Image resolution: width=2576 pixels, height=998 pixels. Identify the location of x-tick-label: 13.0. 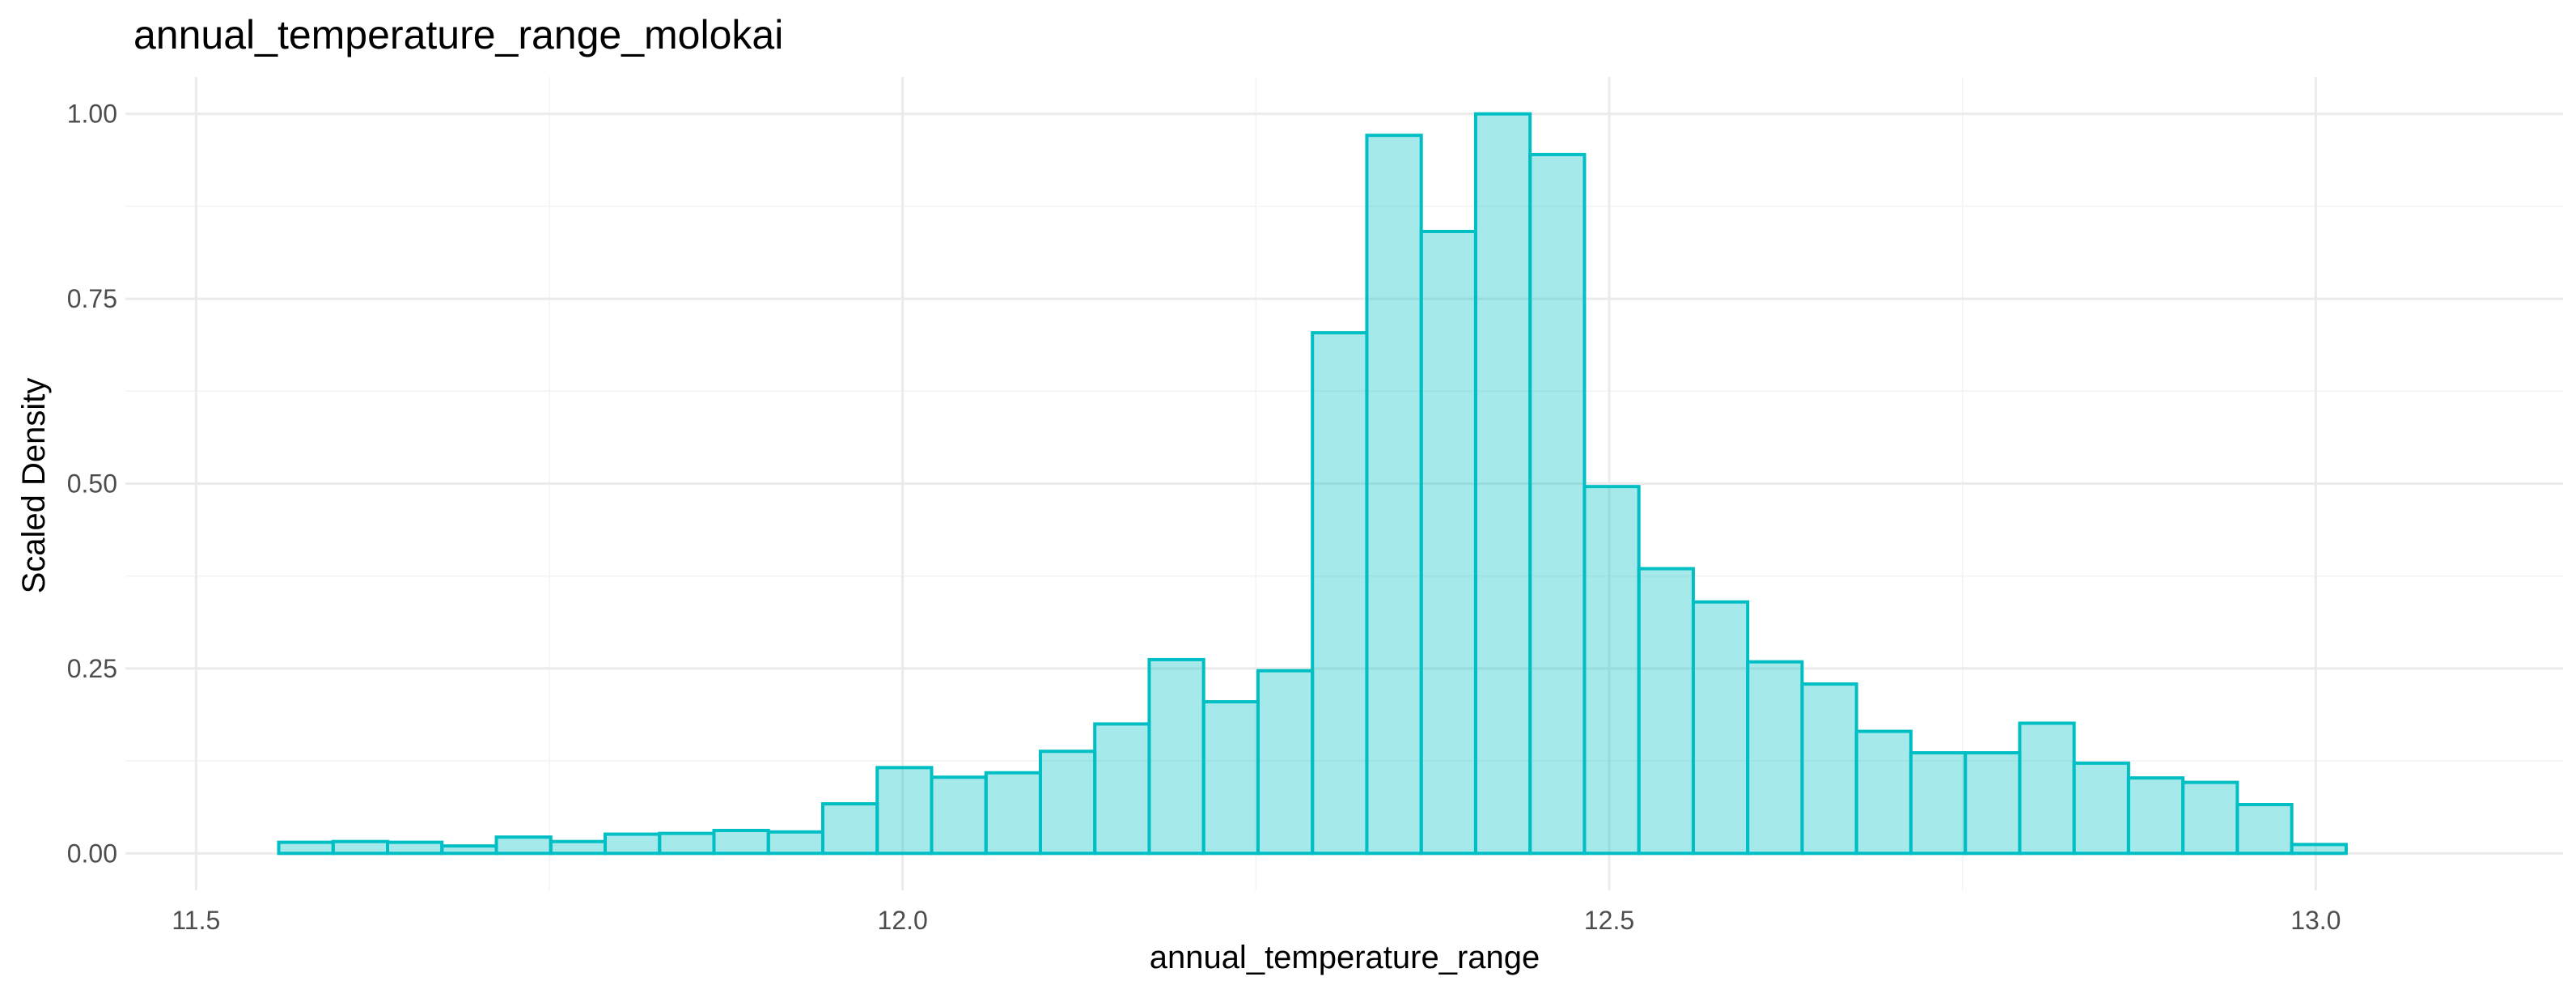
(2315, 920).